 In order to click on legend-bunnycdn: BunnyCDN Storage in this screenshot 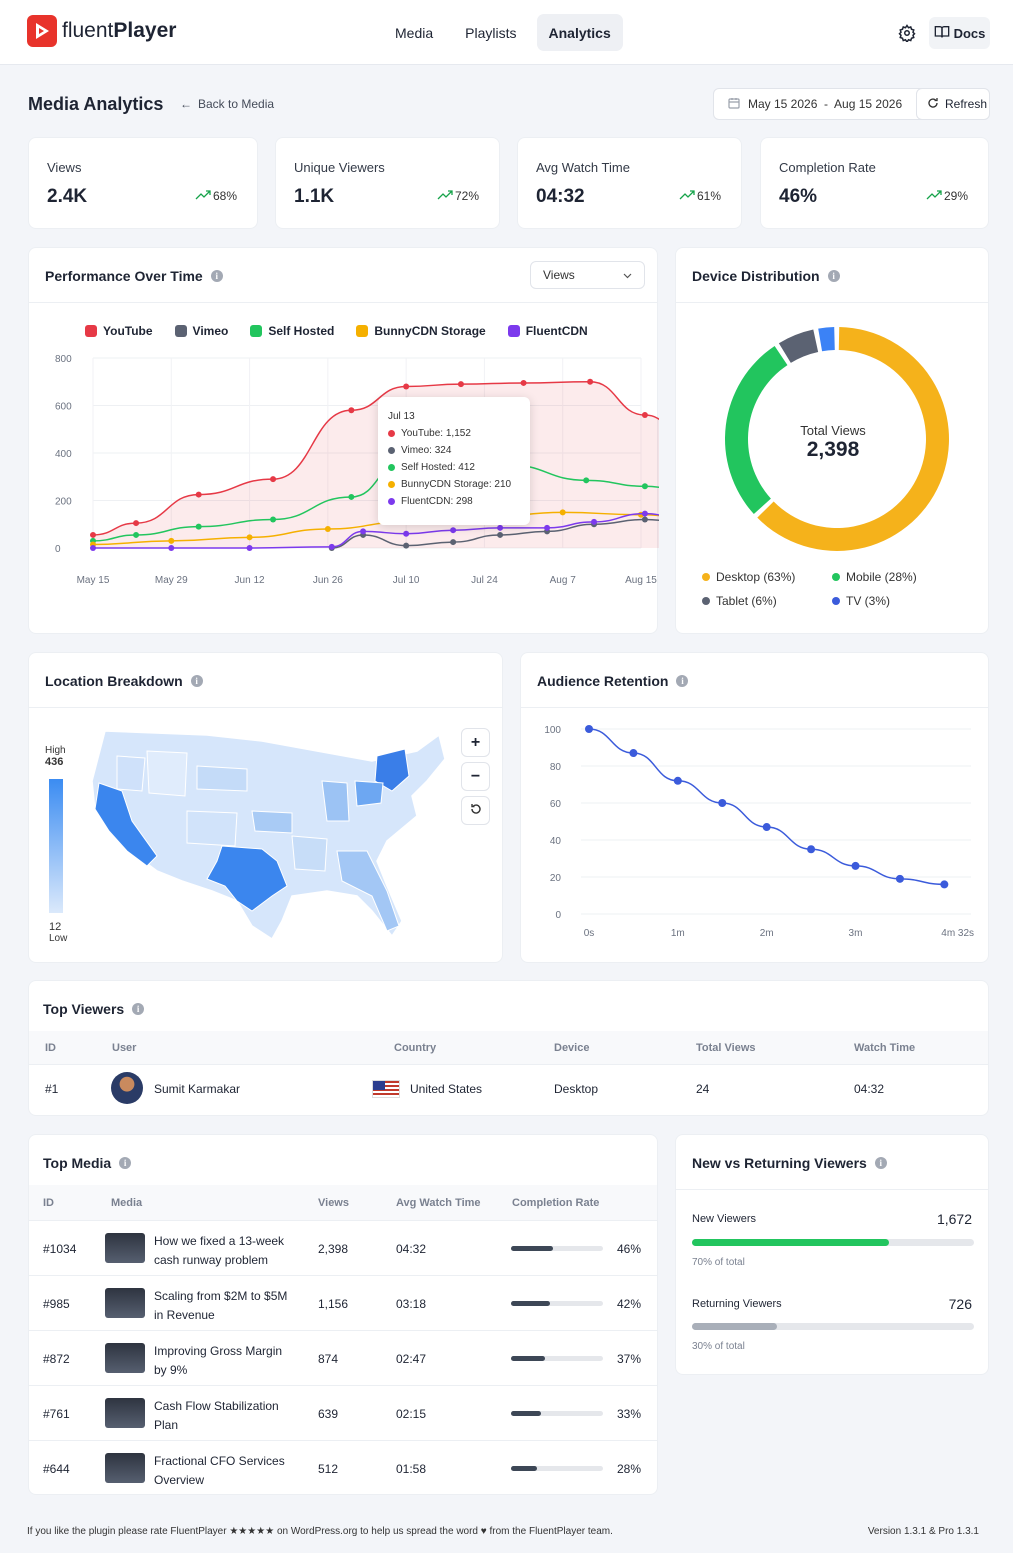, I will do `click(421, 331)`.